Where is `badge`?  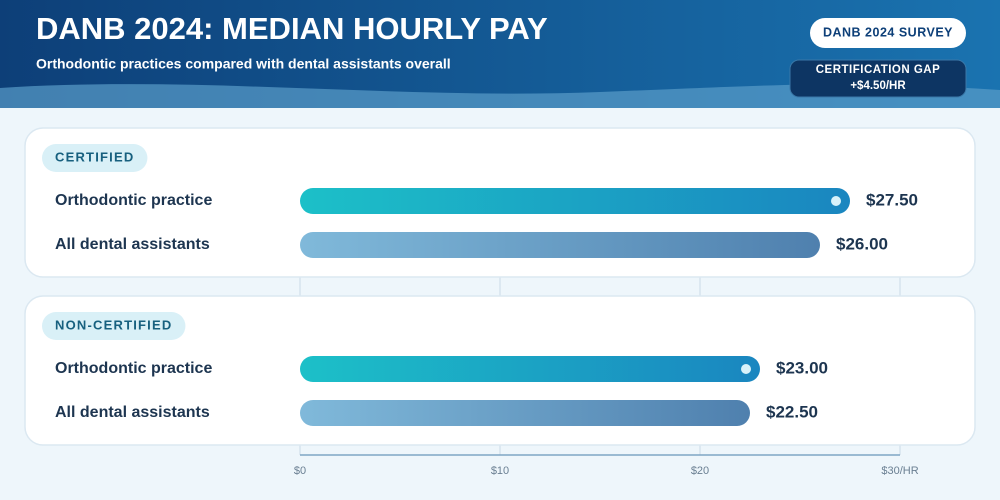 badge is located at coordinates (888, 33).